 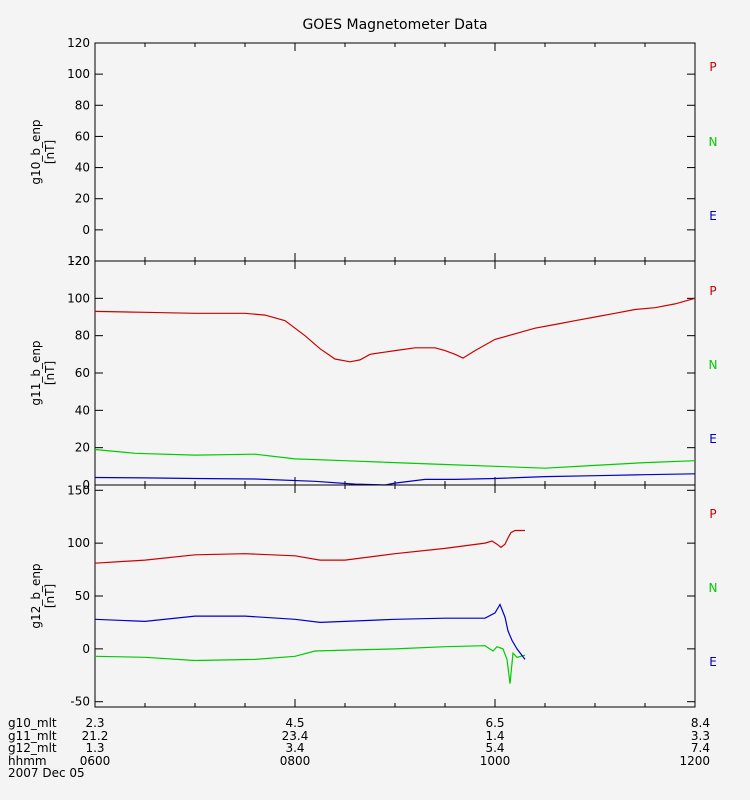 I want to click on y-tick-label: 50, so click(x=82, y=596).